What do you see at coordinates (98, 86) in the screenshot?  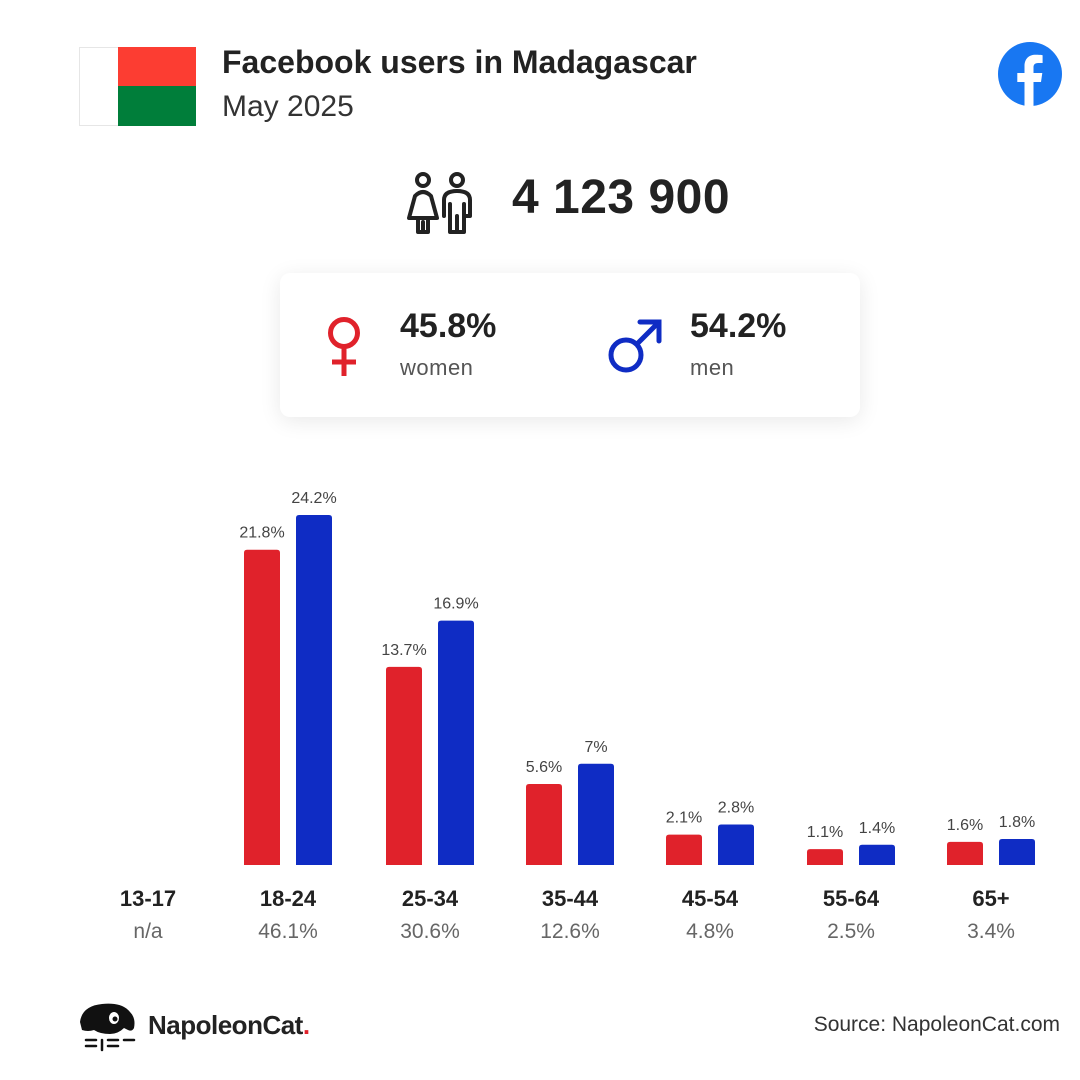 I see `flag-white-band` at bounding box center [98, 86].